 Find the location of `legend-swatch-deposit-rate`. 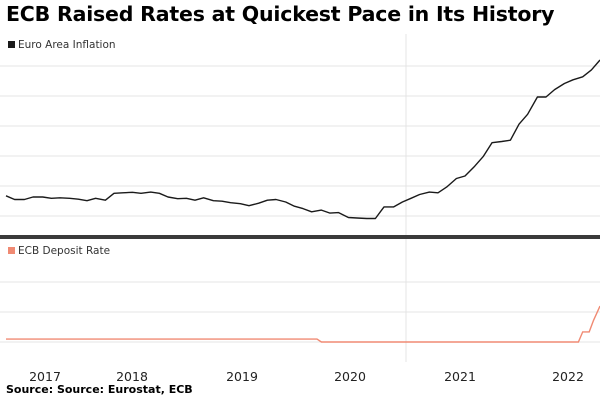

legend-swatch-deposit-rate is located at coordinates (11, 250).